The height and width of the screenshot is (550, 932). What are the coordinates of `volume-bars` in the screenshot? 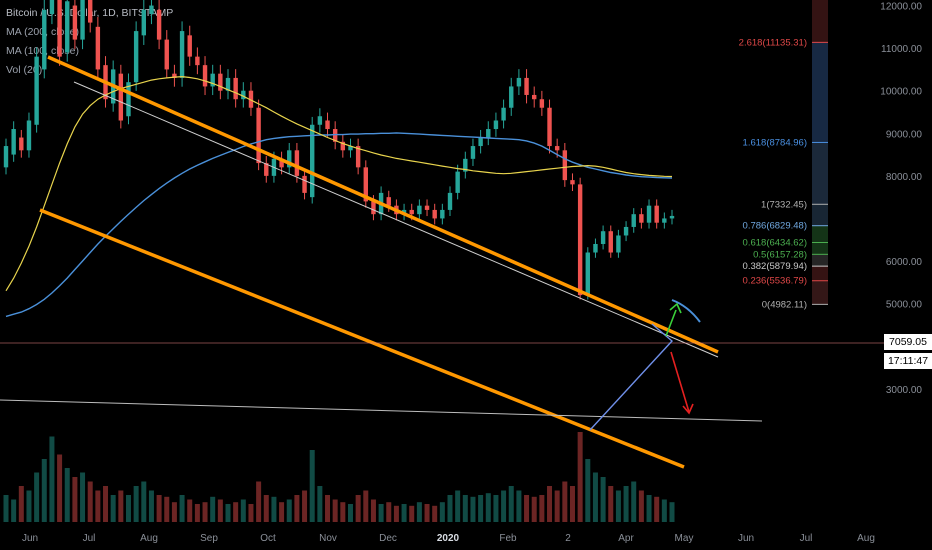 It's located at (339, 477).